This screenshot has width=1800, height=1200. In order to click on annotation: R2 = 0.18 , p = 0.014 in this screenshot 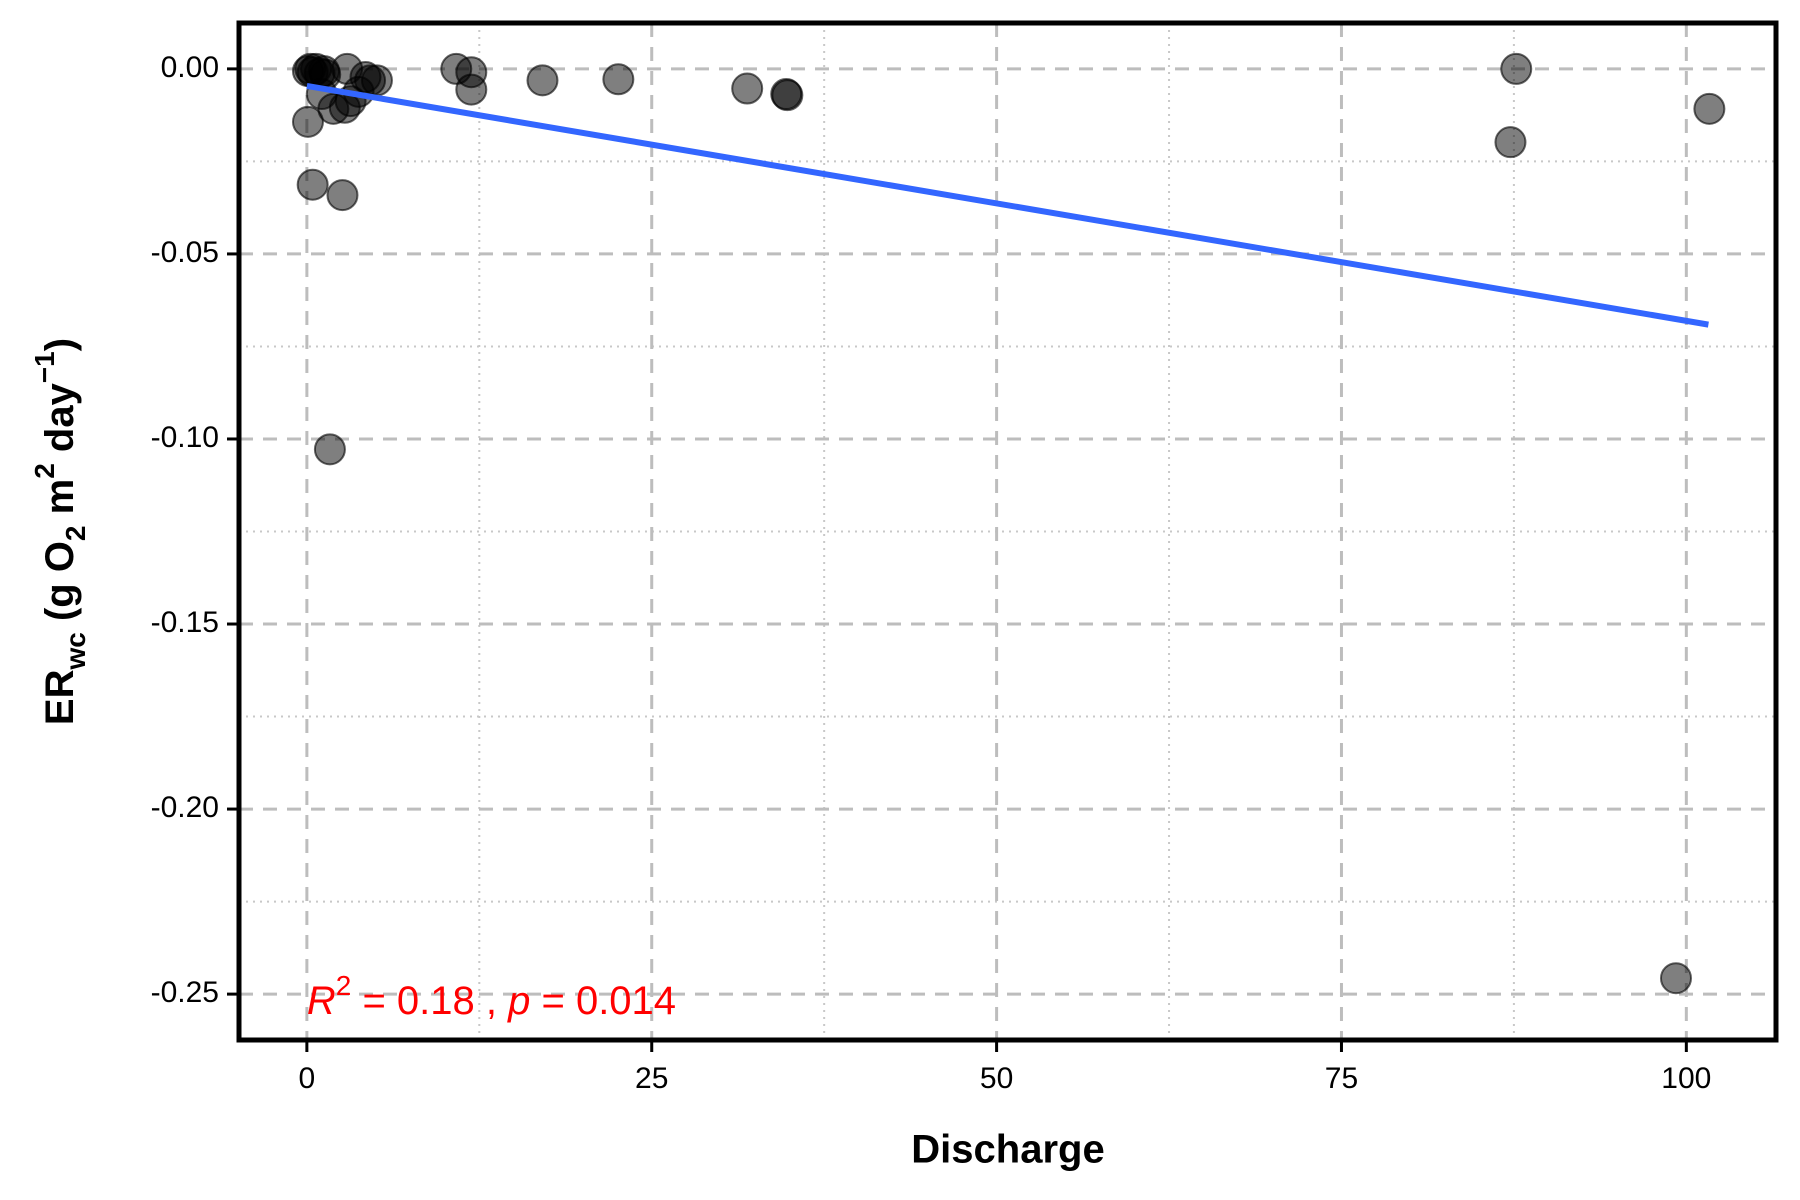, I will do `click(491, 996)`.